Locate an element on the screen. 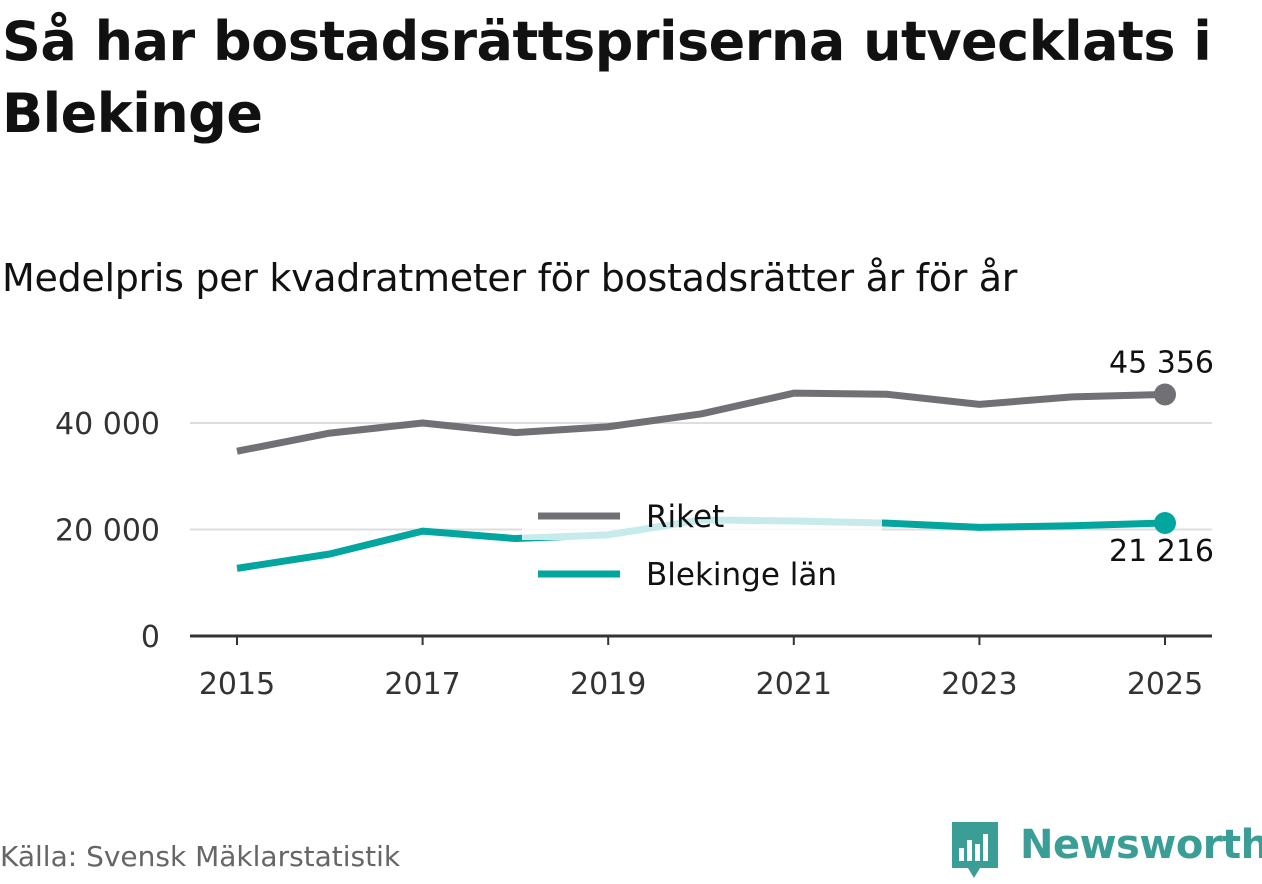 This screenshot has width=1262, height=884. newsworthy-logo-icon is located at coordinates (975, 850).